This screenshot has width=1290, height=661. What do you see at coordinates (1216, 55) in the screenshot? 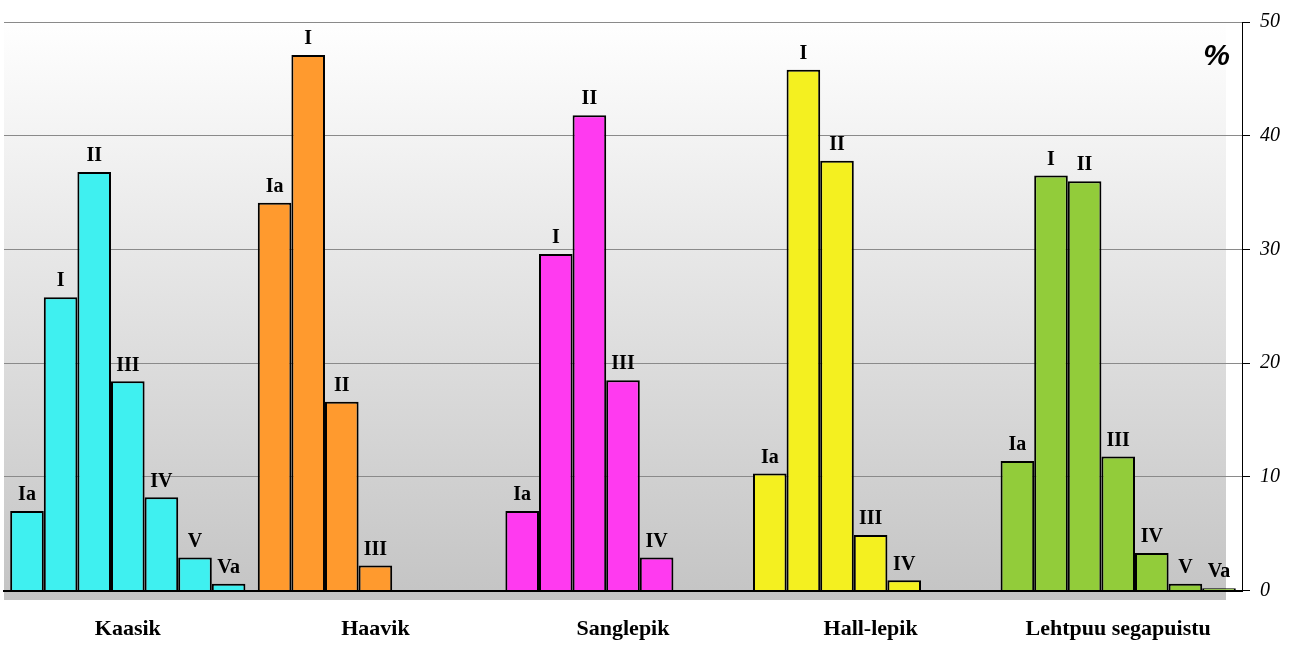
I see `y-axis-title: %` at bounding box center [1216, 55].